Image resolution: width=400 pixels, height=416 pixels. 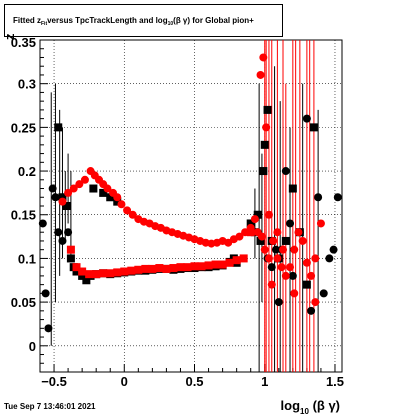 I want to click on timestamp-footer: Tue Sep 7 13:46:01 2021, so click(x=50, y=406).